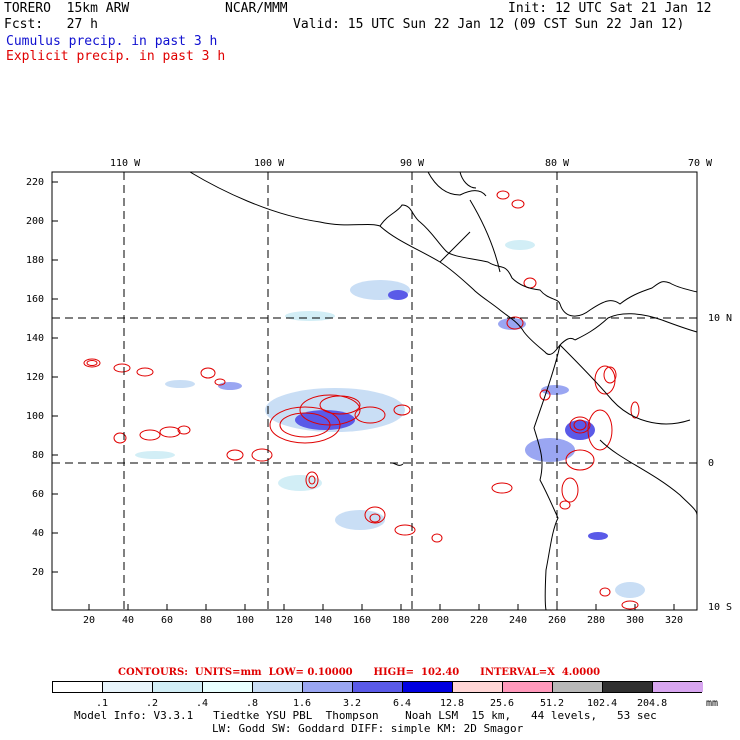 The height and width of the screenshot is (740, 740). Describe the element at coordinates (412, 163) in the screenshot. I see `lon-label: 90 W` at that location.